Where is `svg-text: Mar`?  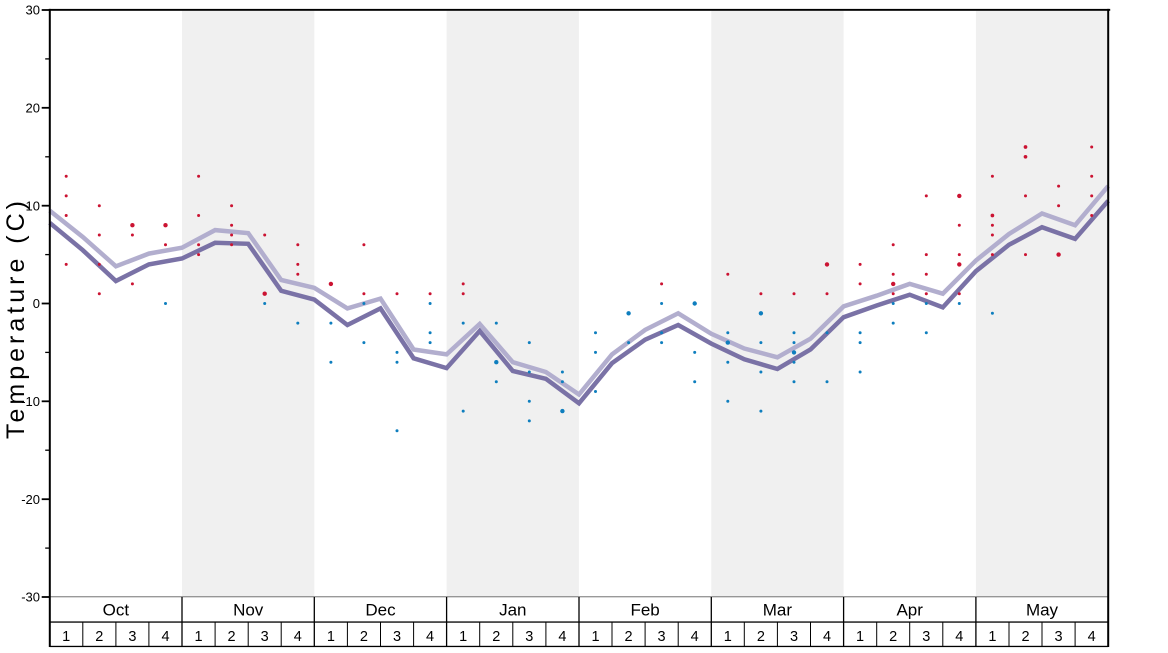
svg-text: Mar is located at coordinates (778, 610).